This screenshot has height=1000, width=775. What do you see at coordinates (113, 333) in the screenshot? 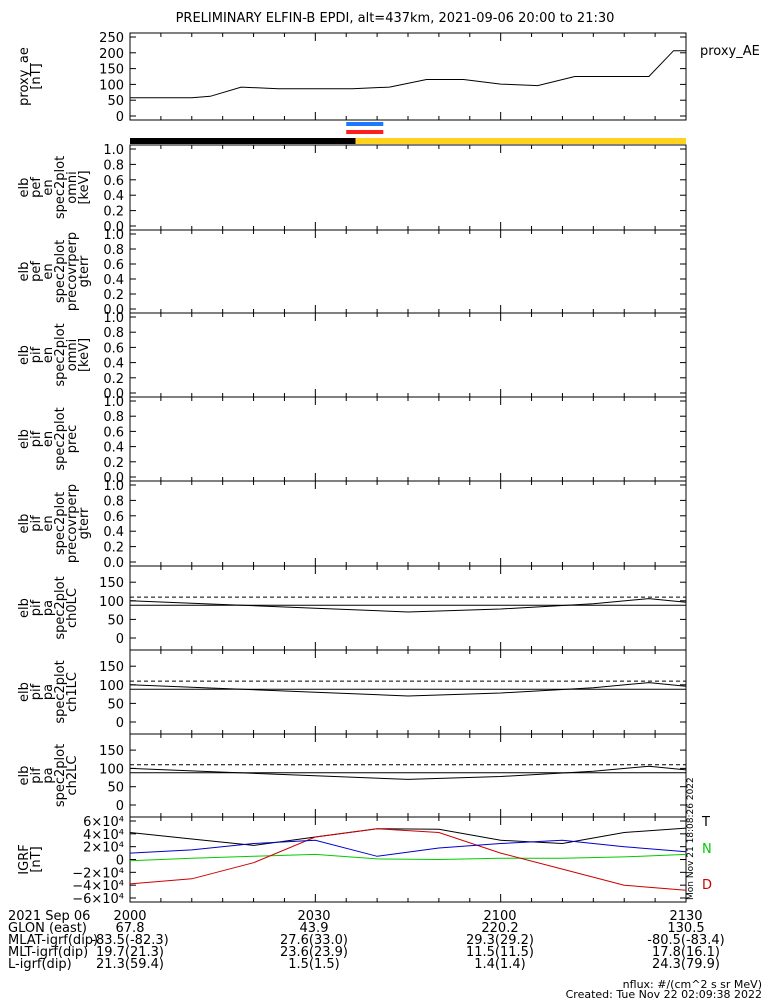
I see `ytick-label-pif_en: 0.8` at bounding box center [113, 333].